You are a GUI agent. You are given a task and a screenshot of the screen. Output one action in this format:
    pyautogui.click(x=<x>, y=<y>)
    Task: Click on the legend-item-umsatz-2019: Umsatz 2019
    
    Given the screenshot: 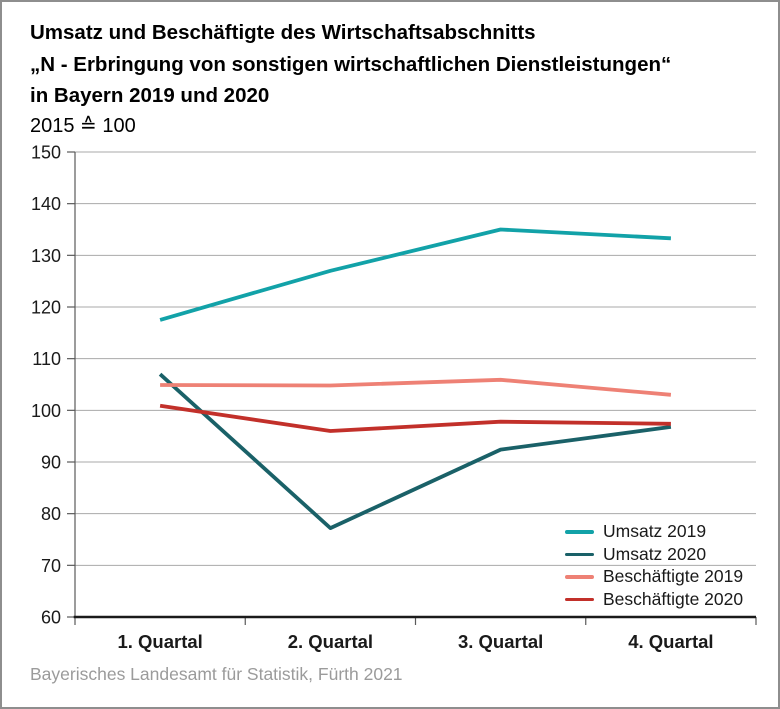 What is the action you would take?
    pyautogui.click(x=654, y=532)
    